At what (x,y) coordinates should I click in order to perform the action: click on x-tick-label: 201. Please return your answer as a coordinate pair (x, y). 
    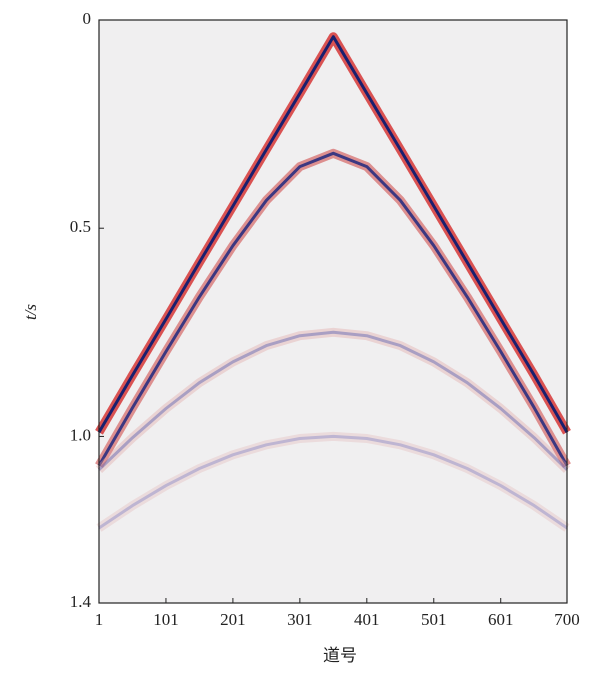
    Looking at the image, I should click on (233, 619).